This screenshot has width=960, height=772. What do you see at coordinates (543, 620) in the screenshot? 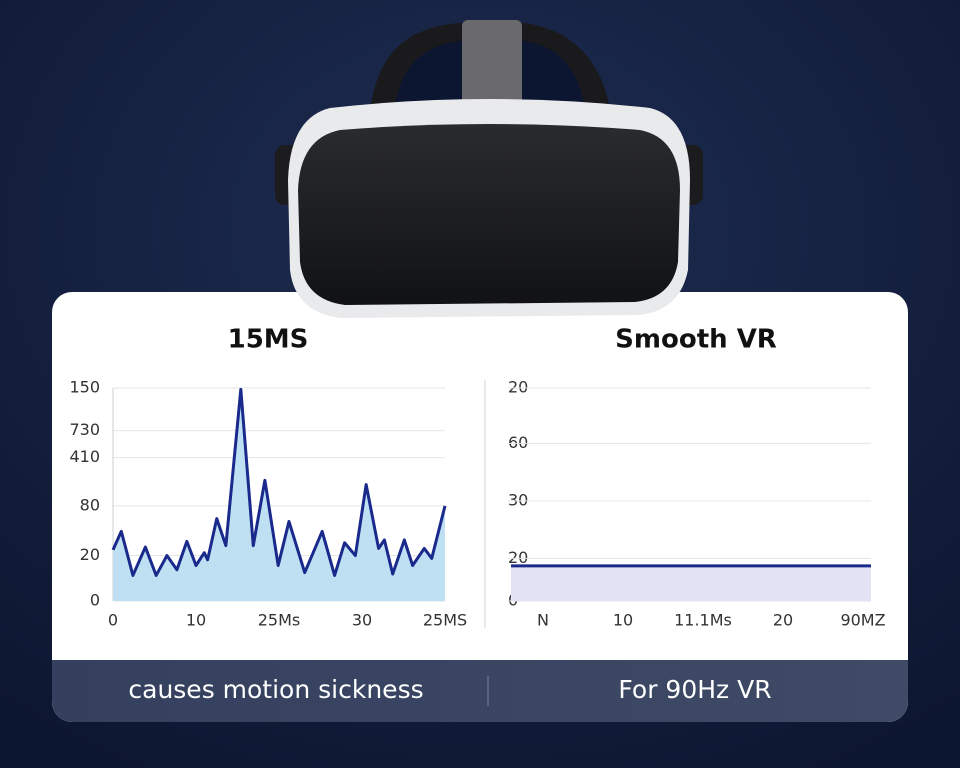
I see `x-tick-label: N` at bounding box center [543, 620].